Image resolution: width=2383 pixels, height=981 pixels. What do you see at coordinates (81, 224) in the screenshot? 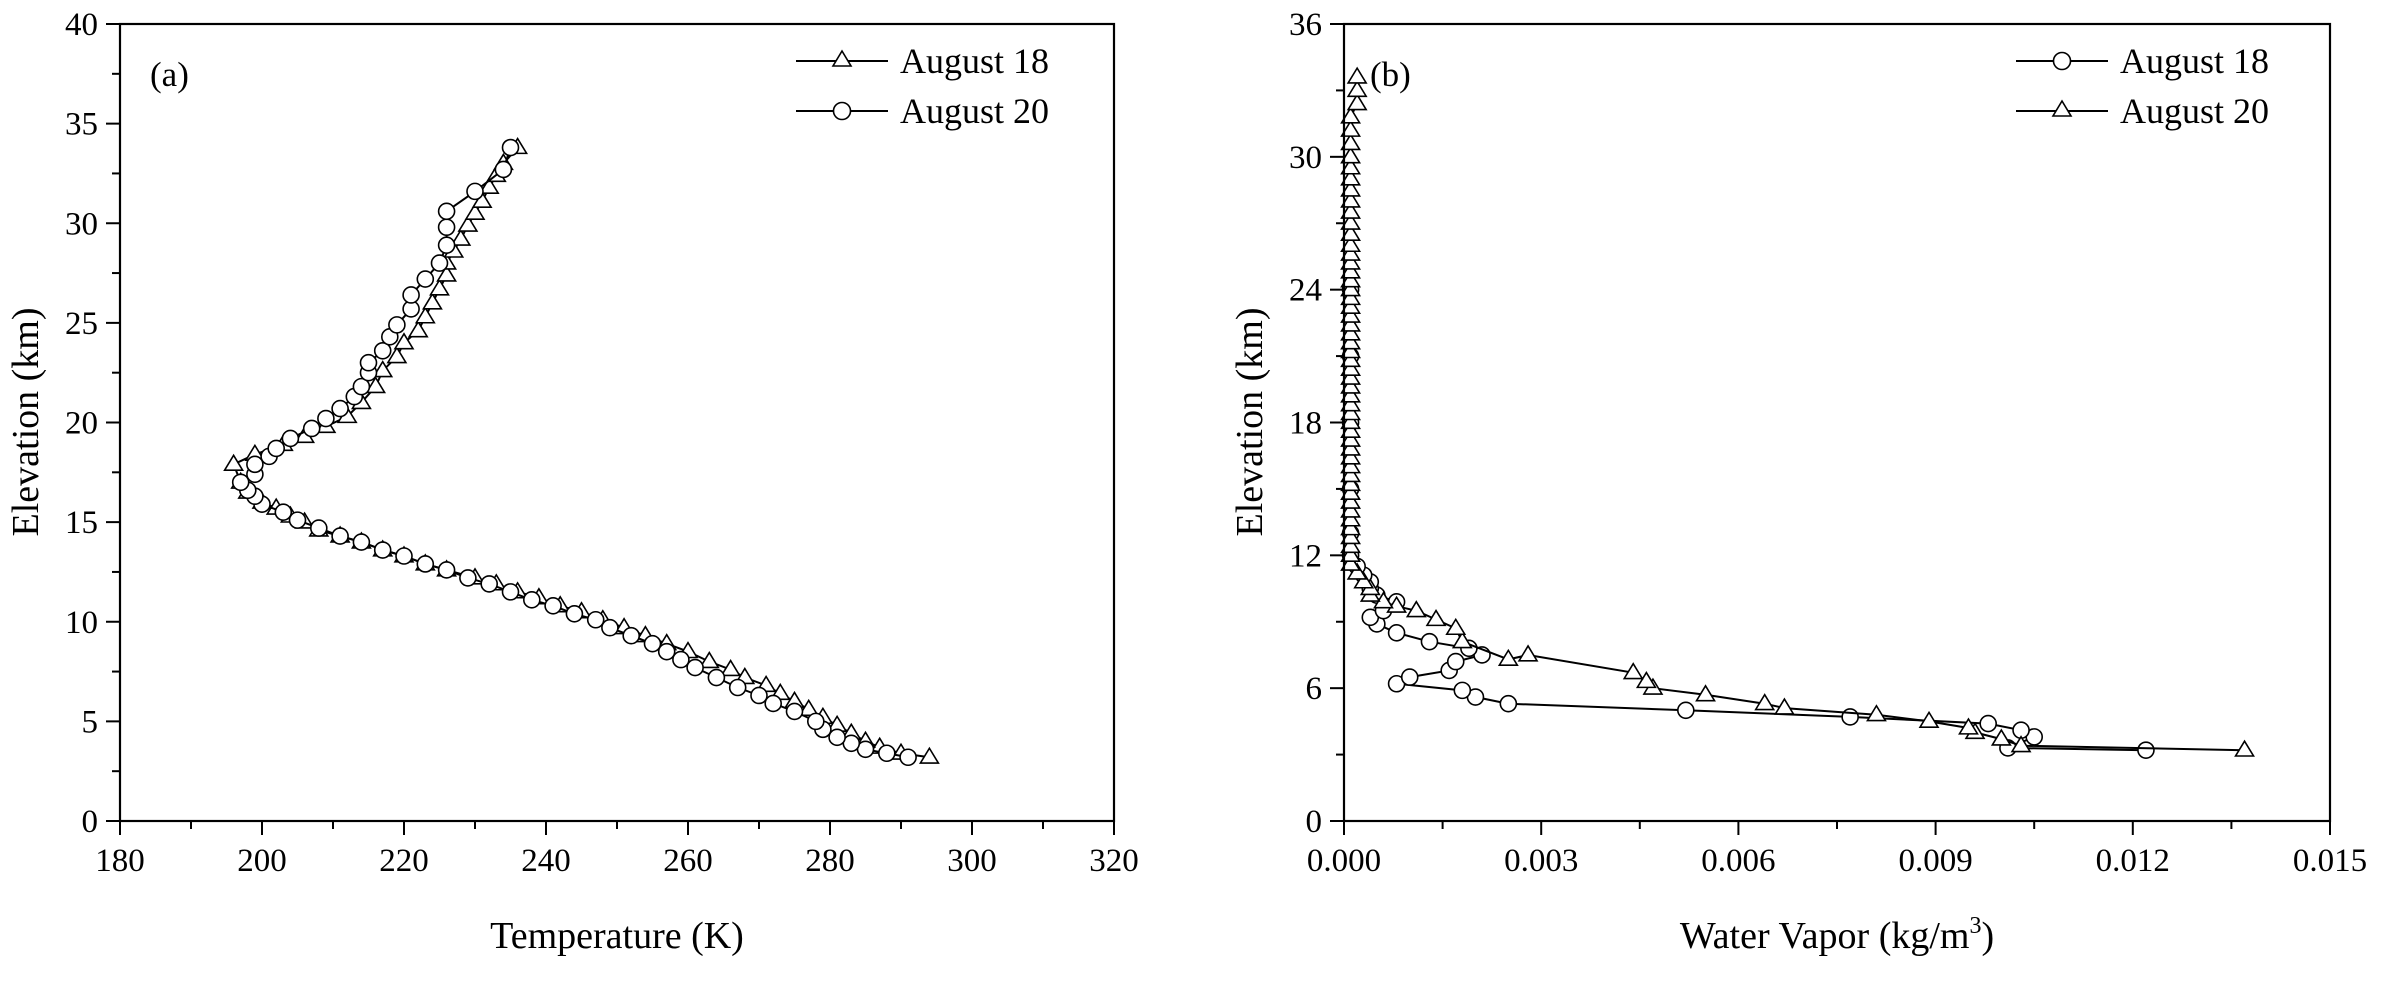
I see `panel-a-y-tick-label: 30` at bounding box center [81, 224].